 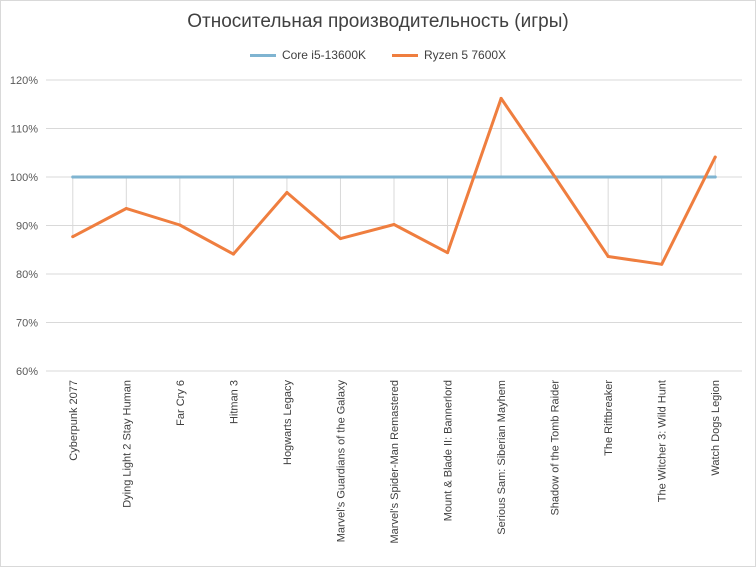 What do you see at coordinates (663, 441) in the screenshot?
I see `x-tick-label: The Witcher 3: Wild Hunt` at bounding box center [663, 441].